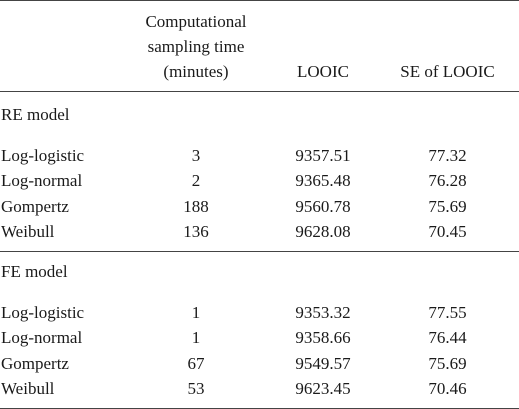 This screenshot has width=519, height=409. What do you see at coordinates (323, 155) in the screenshot?
I see `looic-value: 9357.51` at bounding box center [323, 155].